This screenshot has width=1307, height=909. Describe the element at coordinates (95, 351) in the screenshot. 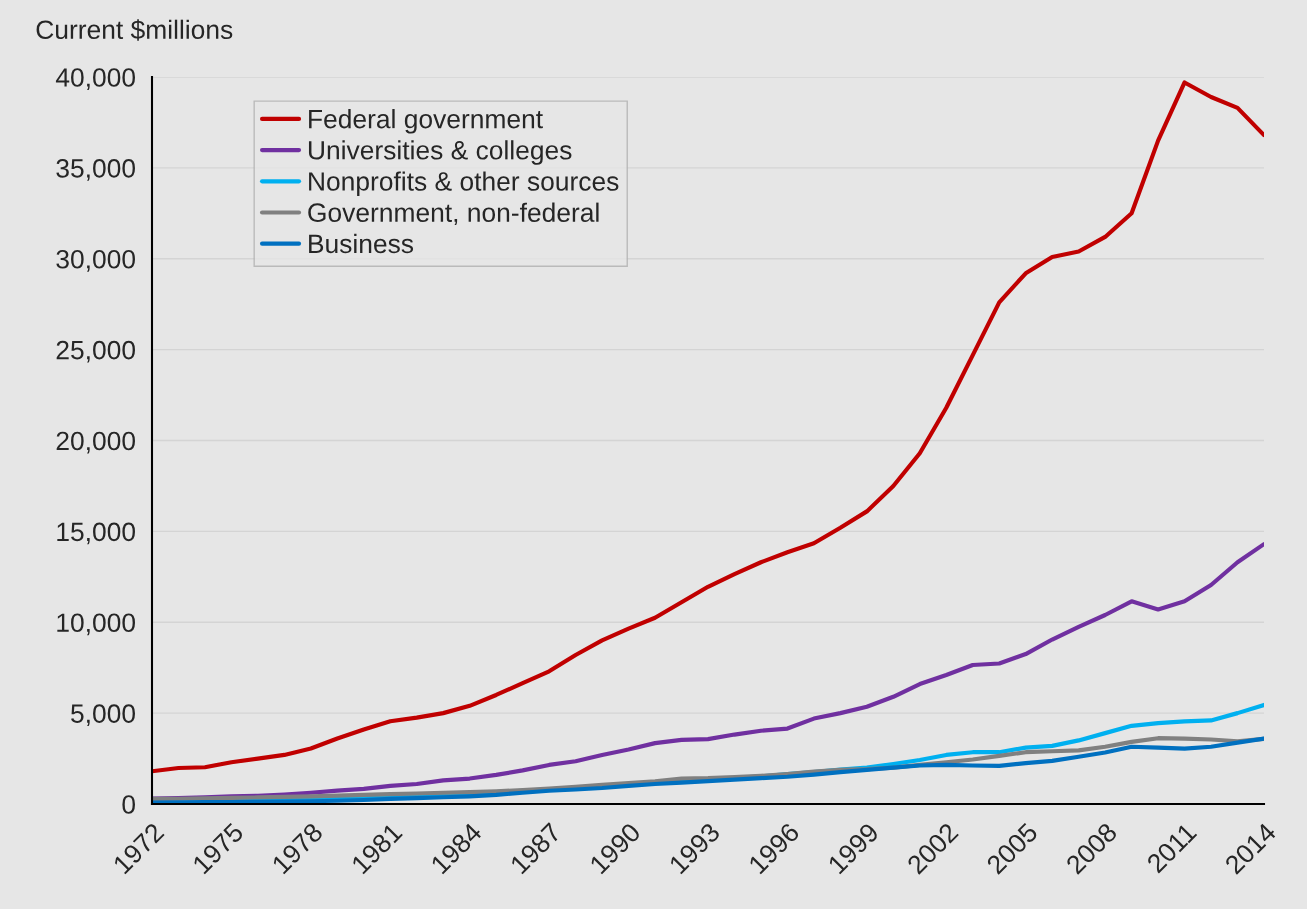

I see `y-tick-label: 25,000` at that location.